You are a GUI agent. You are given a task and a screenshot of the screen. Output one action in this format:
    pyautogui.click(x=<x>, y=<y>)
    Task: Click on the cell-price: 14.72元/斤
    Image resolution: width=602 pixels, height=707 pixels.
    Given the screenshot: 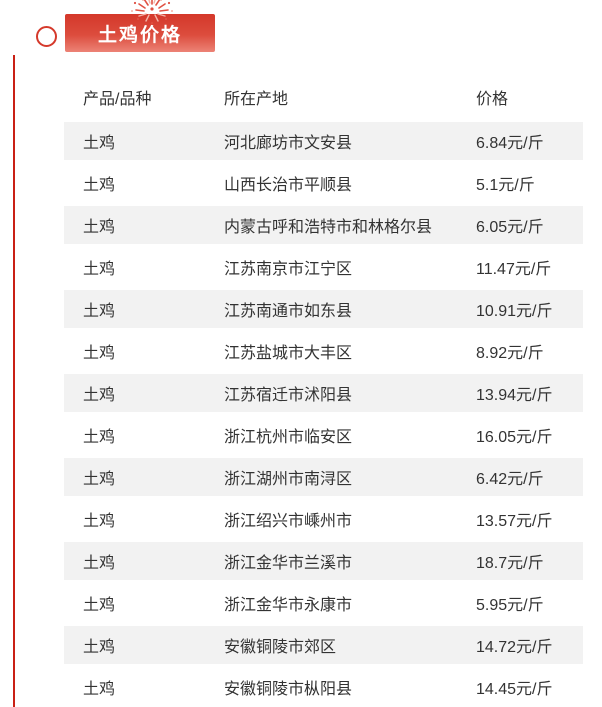 What is the action you would take?
    pyautogui.click(x=514, y=647)
    